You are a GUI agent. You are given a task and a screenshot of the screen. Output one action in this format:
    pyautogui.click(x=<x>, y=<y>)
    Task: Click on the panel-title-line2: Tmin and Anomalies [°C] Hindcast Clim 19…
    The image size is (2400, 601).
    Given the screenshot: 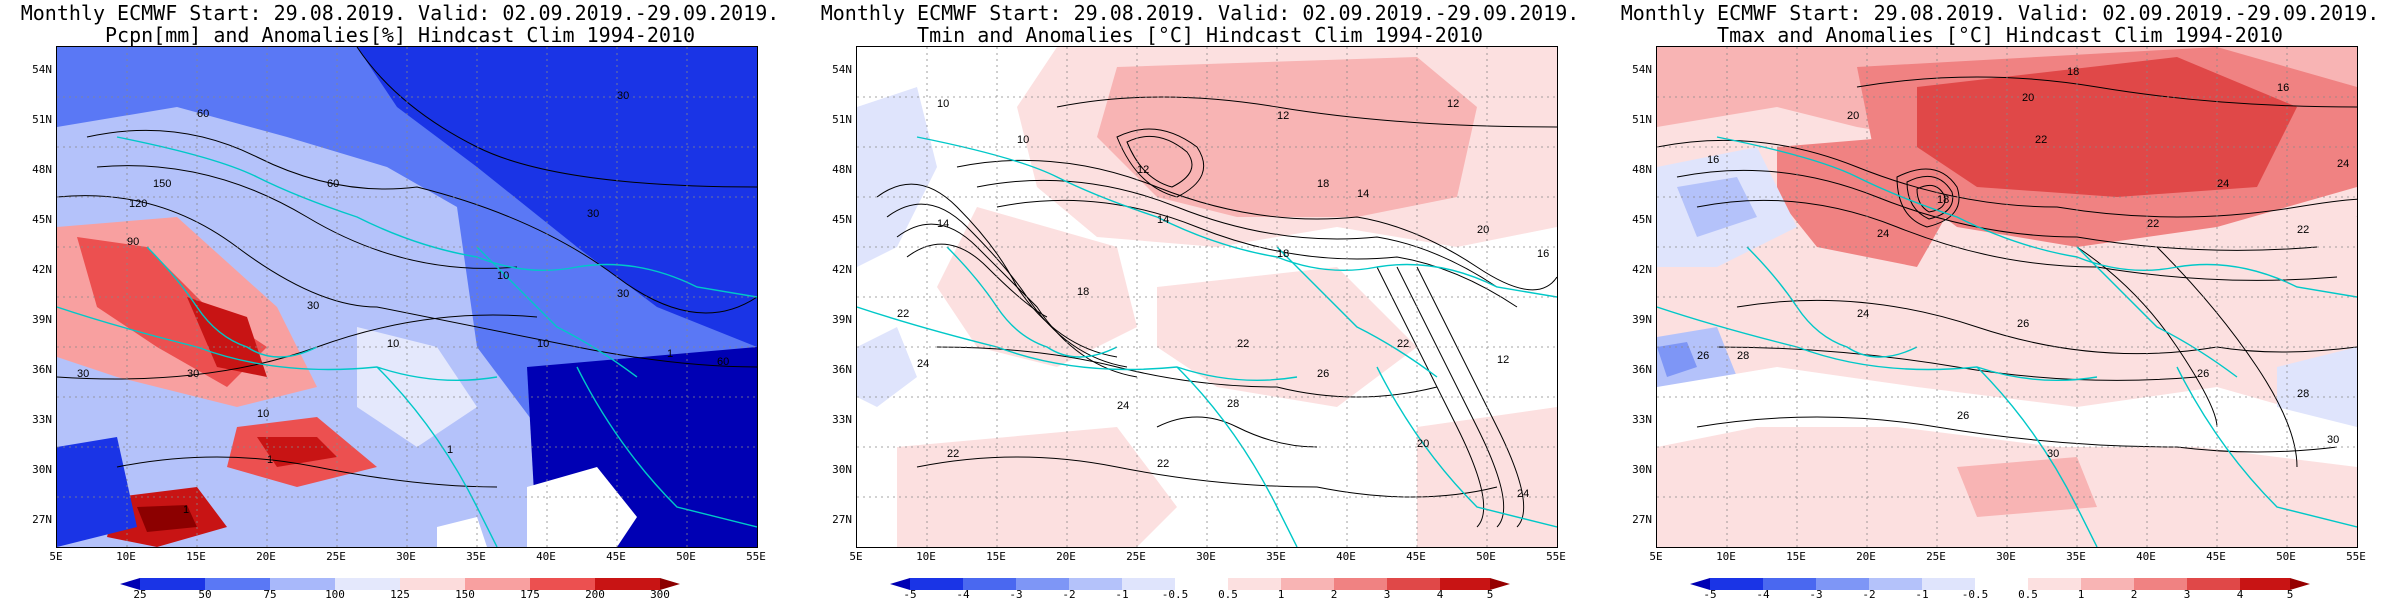 What is the action you would take?
    pyautogui.click(x=1200, y=35)
    